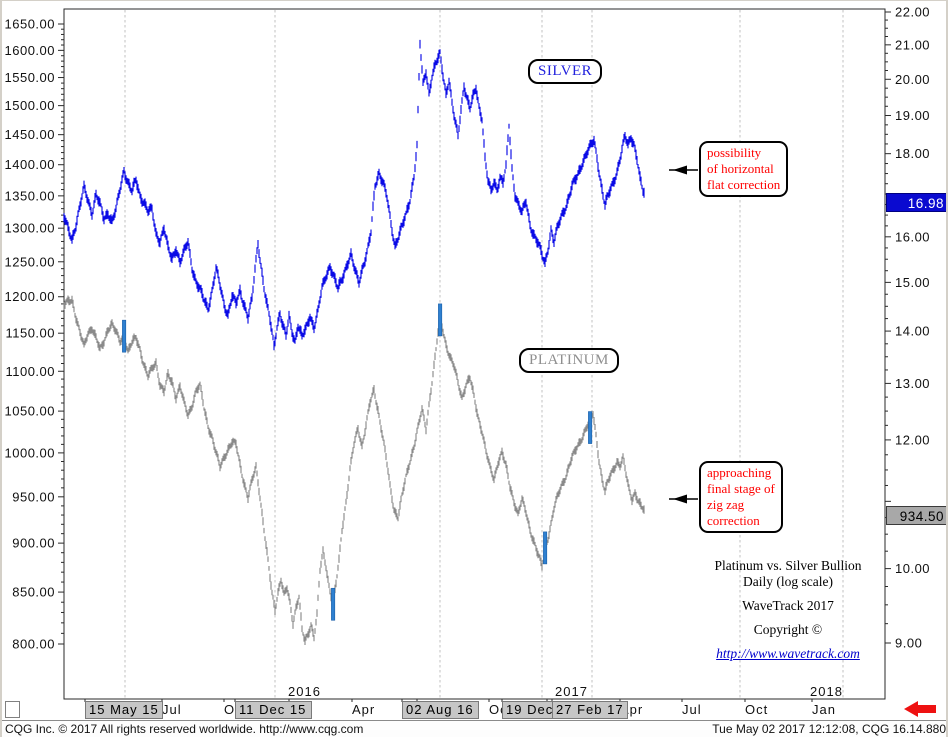  I want to click on x-axis-month-label: Jan, so click(824, 709).